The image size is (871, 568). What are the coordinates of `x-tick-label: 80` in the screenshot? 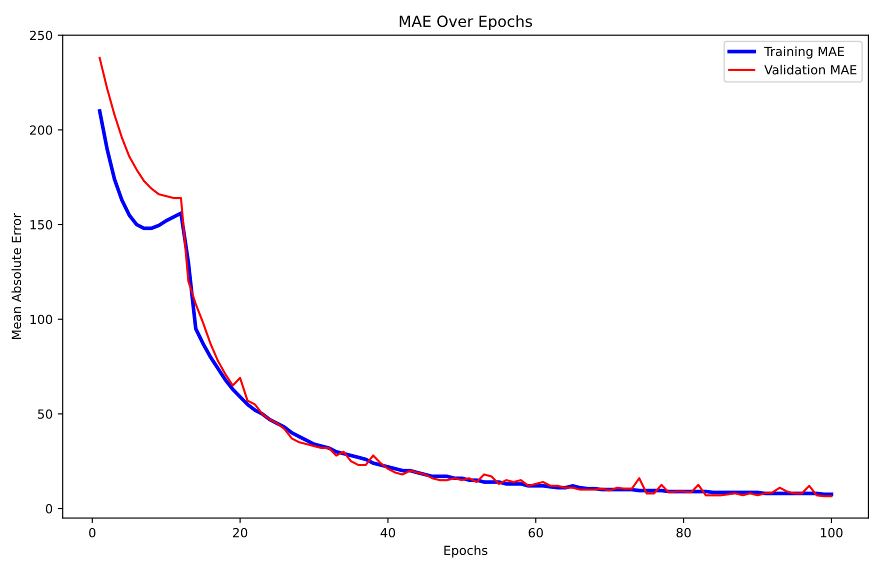 It's located at (683, 533).